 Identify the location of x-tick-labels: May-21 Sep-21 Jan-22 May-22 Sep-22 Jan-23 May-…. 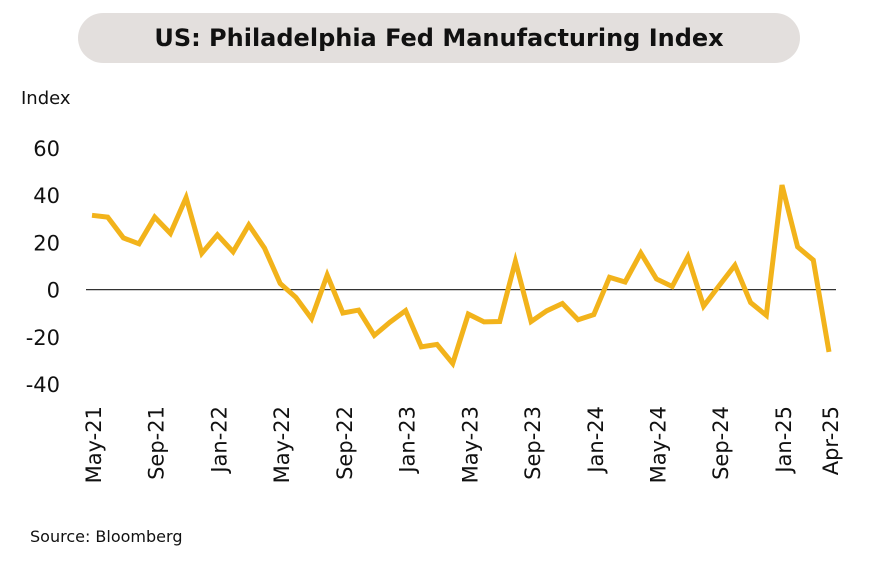
(462, 444).